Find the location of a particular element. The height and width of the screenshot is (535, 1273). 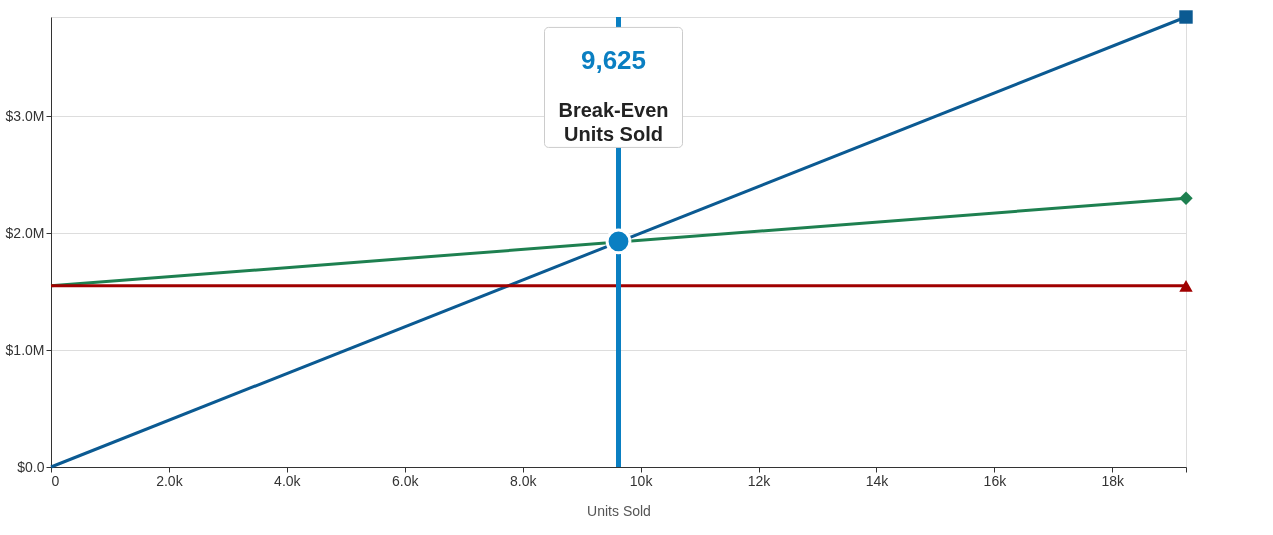

y-tick-label: $3.0M is located at coordinates (25, 115).